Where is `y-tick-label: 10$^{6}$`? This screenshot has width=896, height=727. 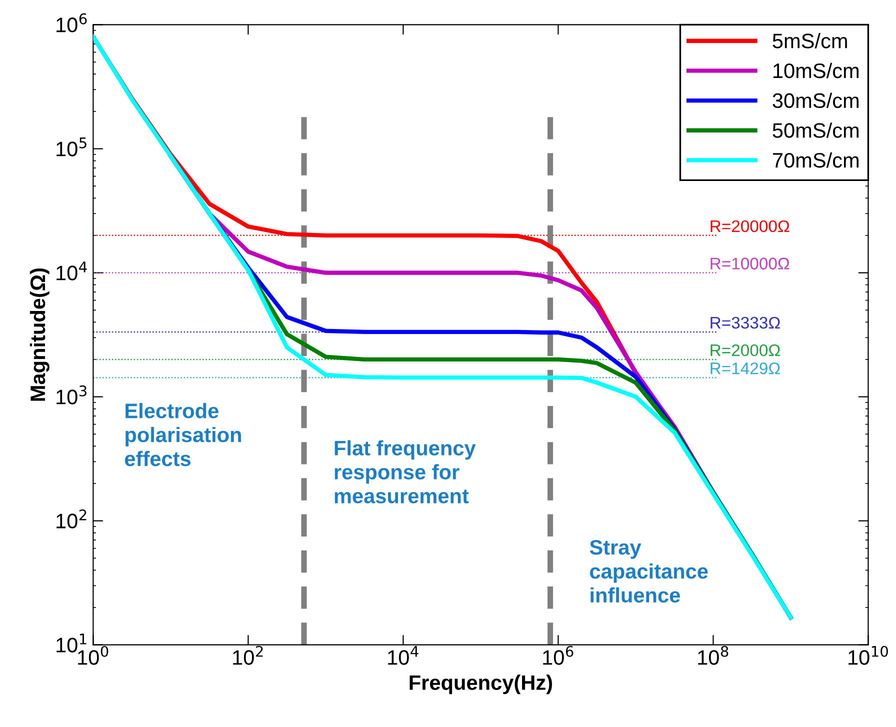 y-tick-label: 10$^{6}$ is located at coordinates (71, 22).